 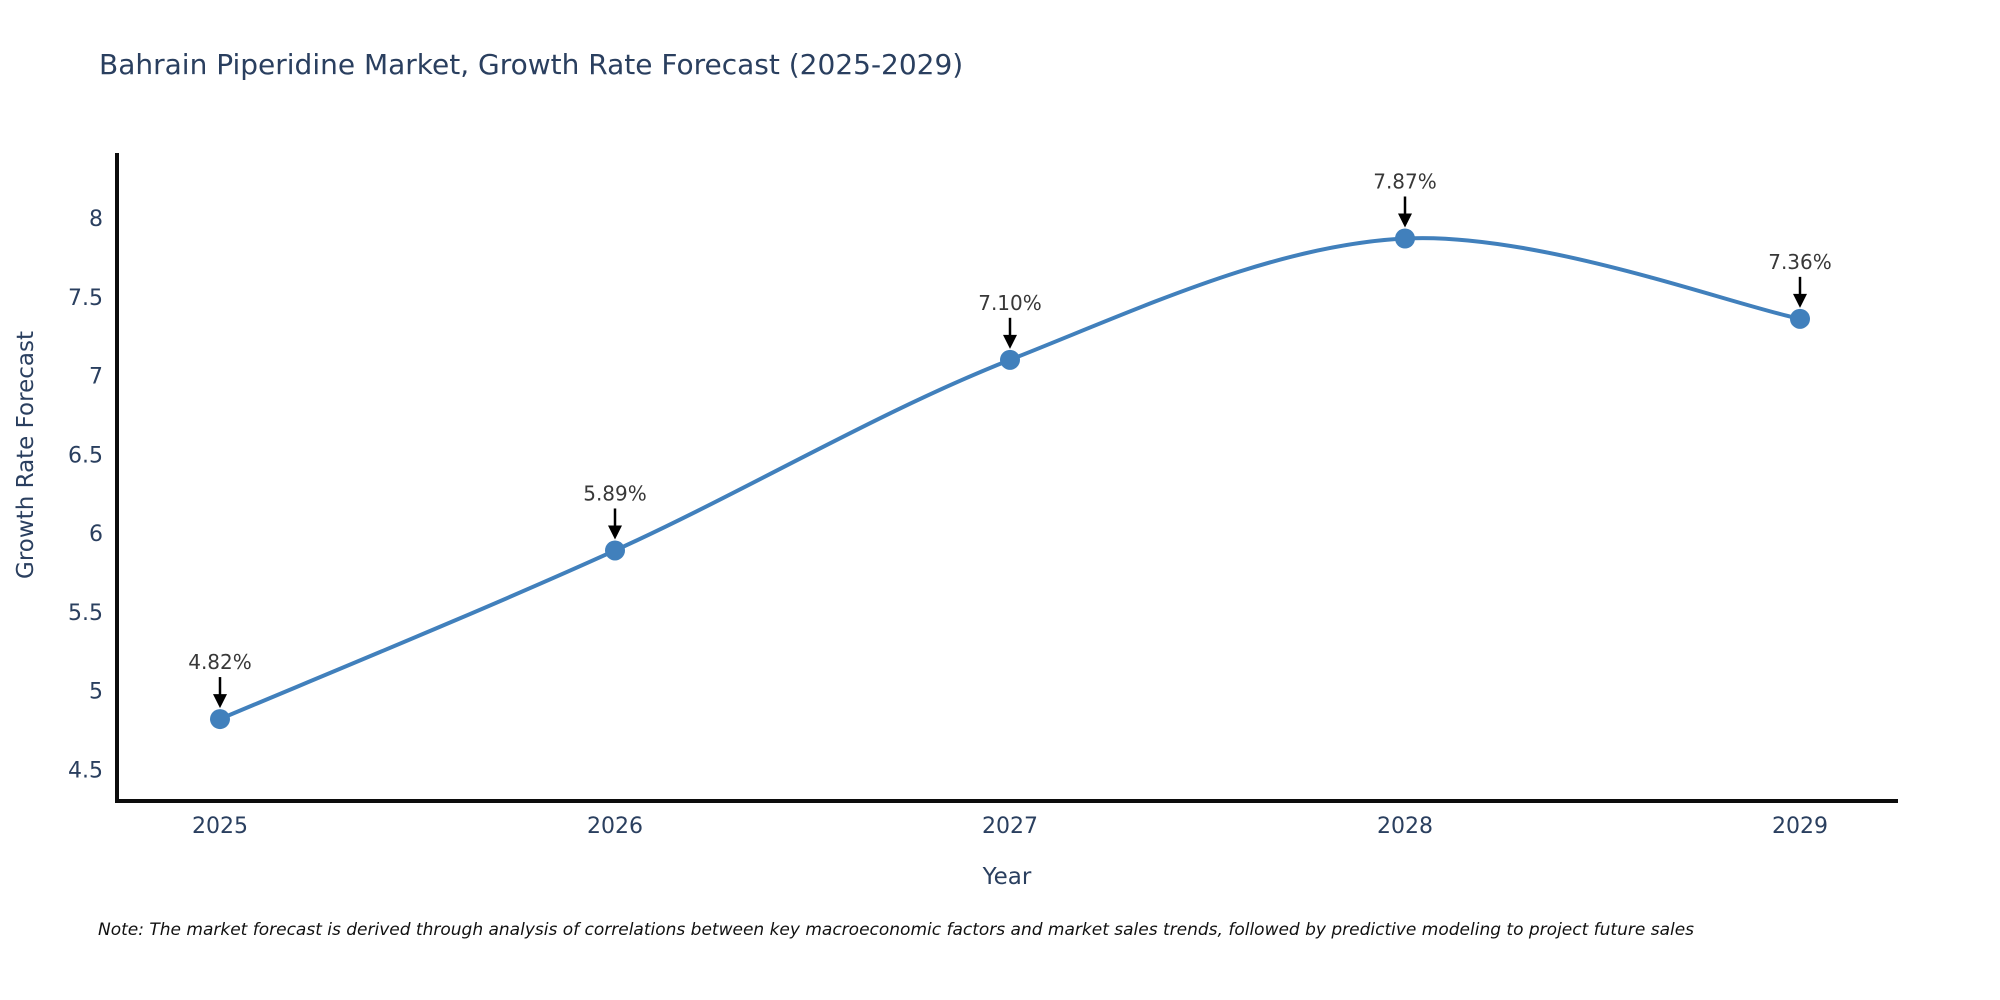 I want to click on y-tick-label: 8, so click(x=96, y=219).